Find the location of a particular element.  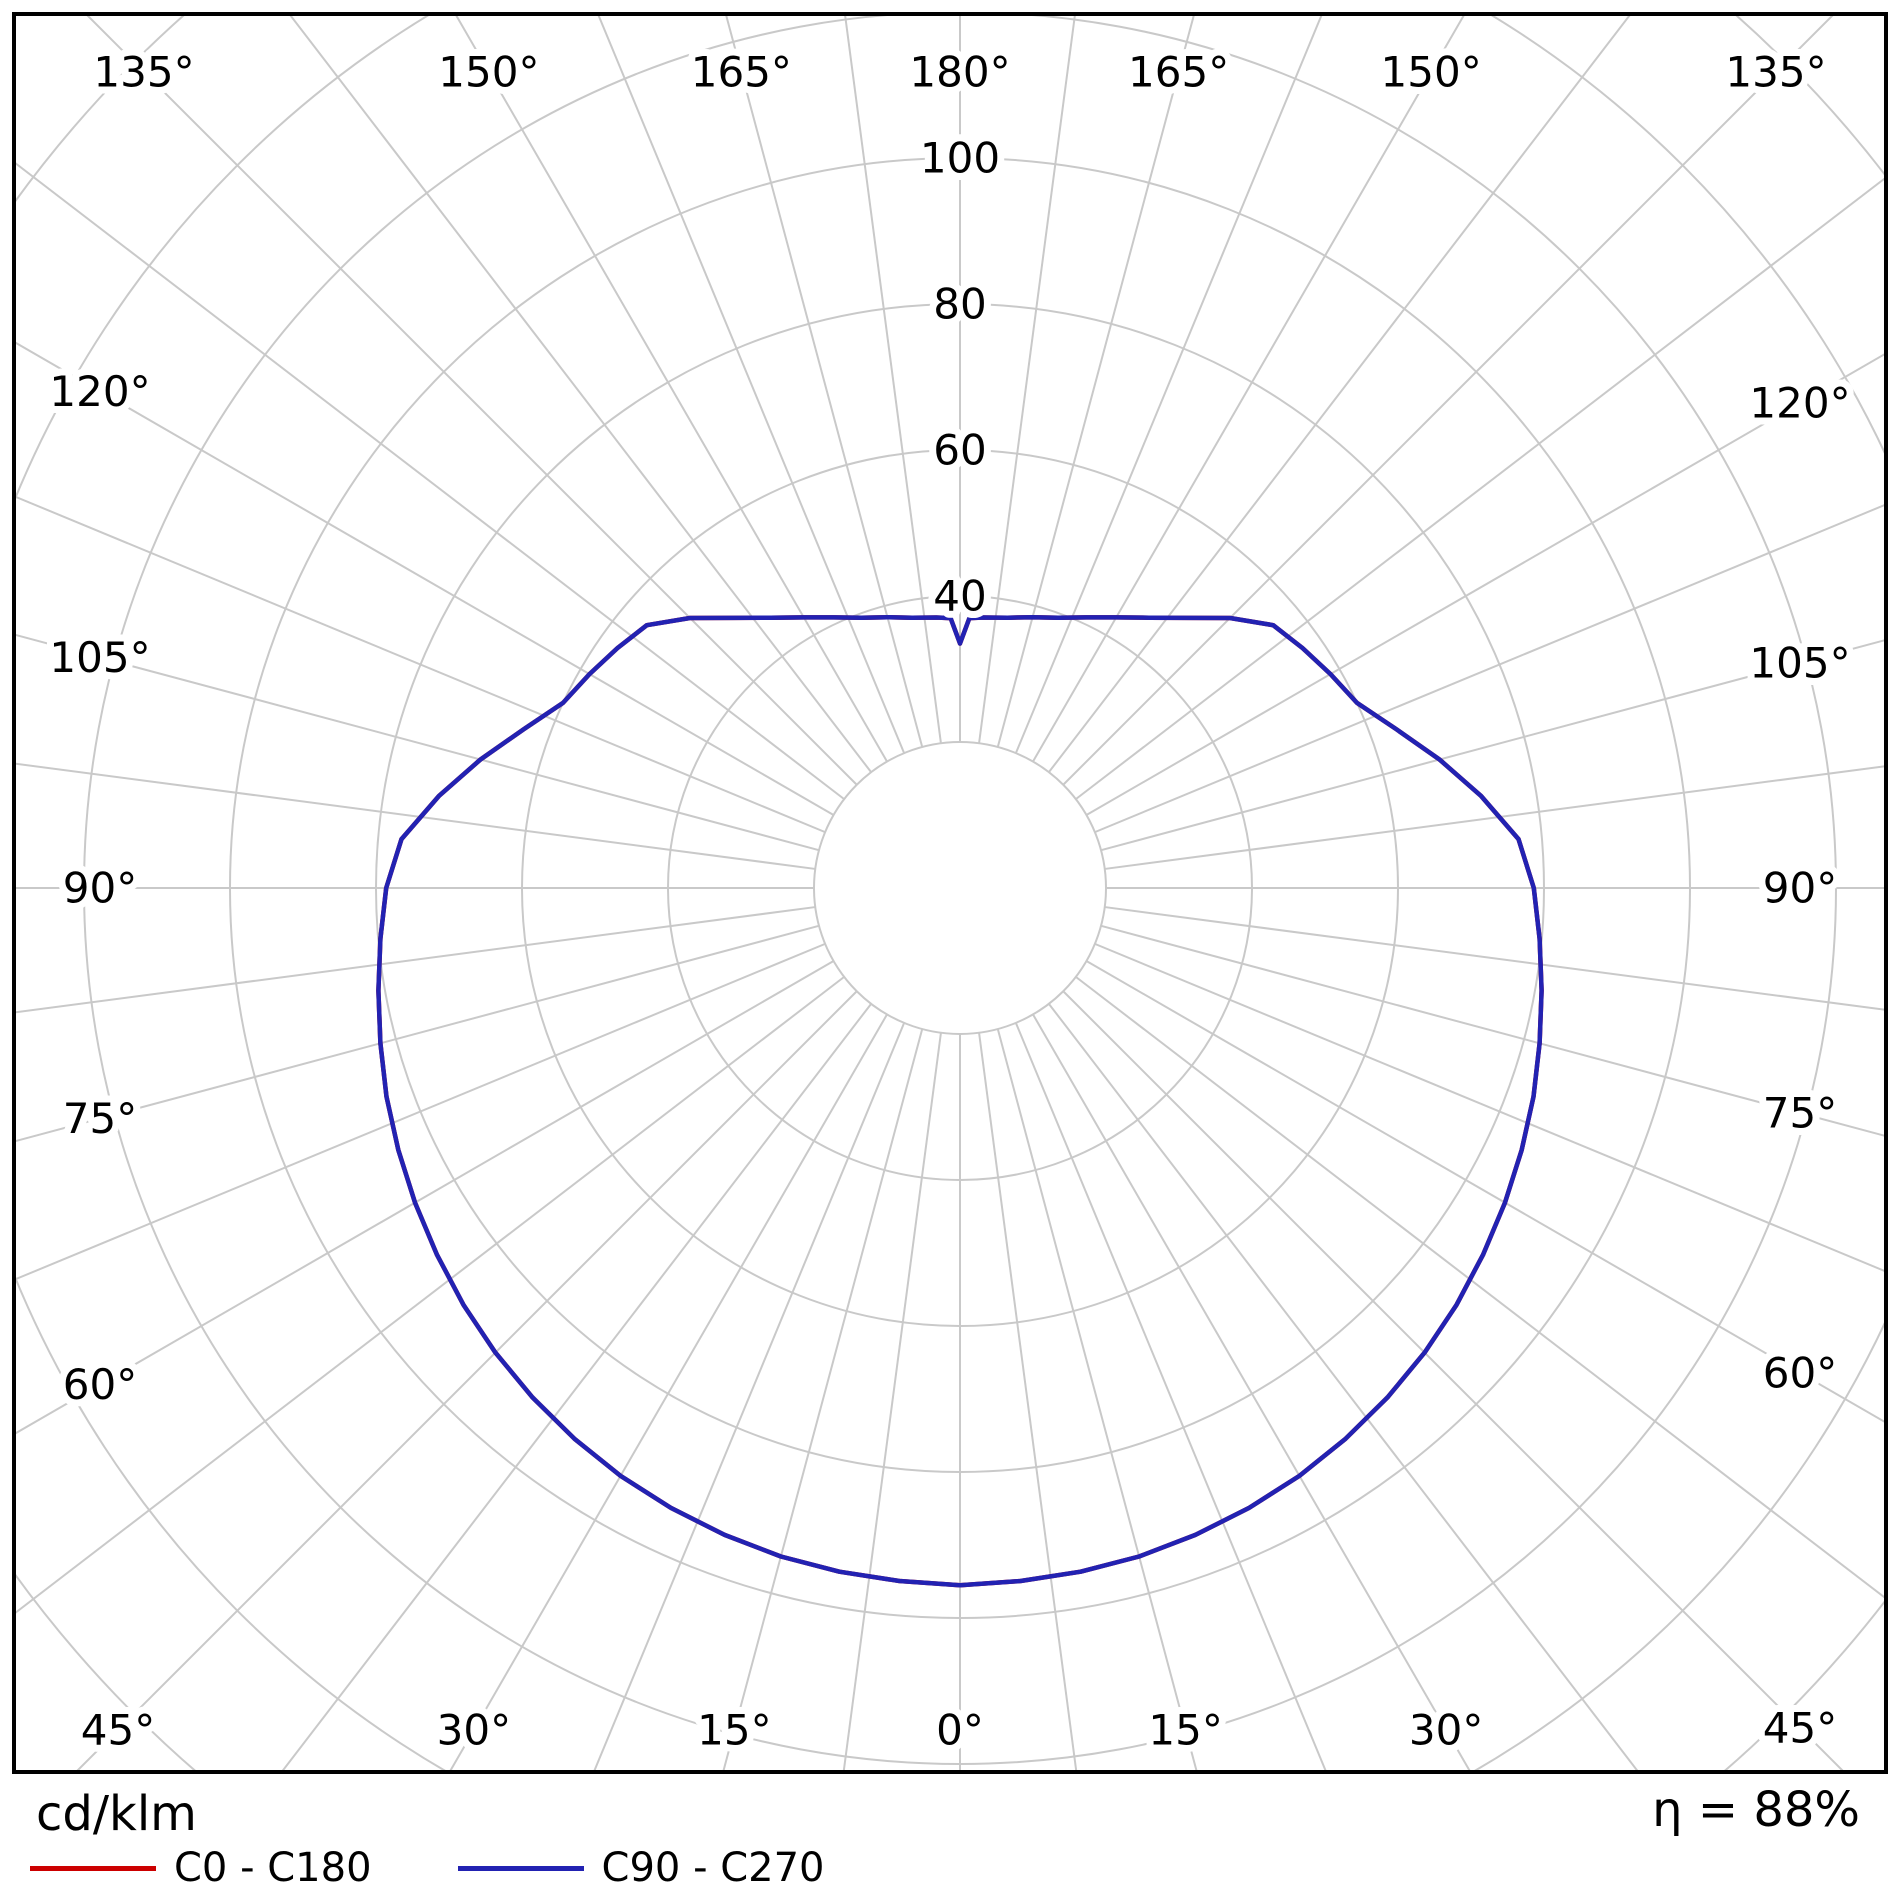

legend-item-c0-c180: C0 - C180 is located at coordinates (201, 1868).